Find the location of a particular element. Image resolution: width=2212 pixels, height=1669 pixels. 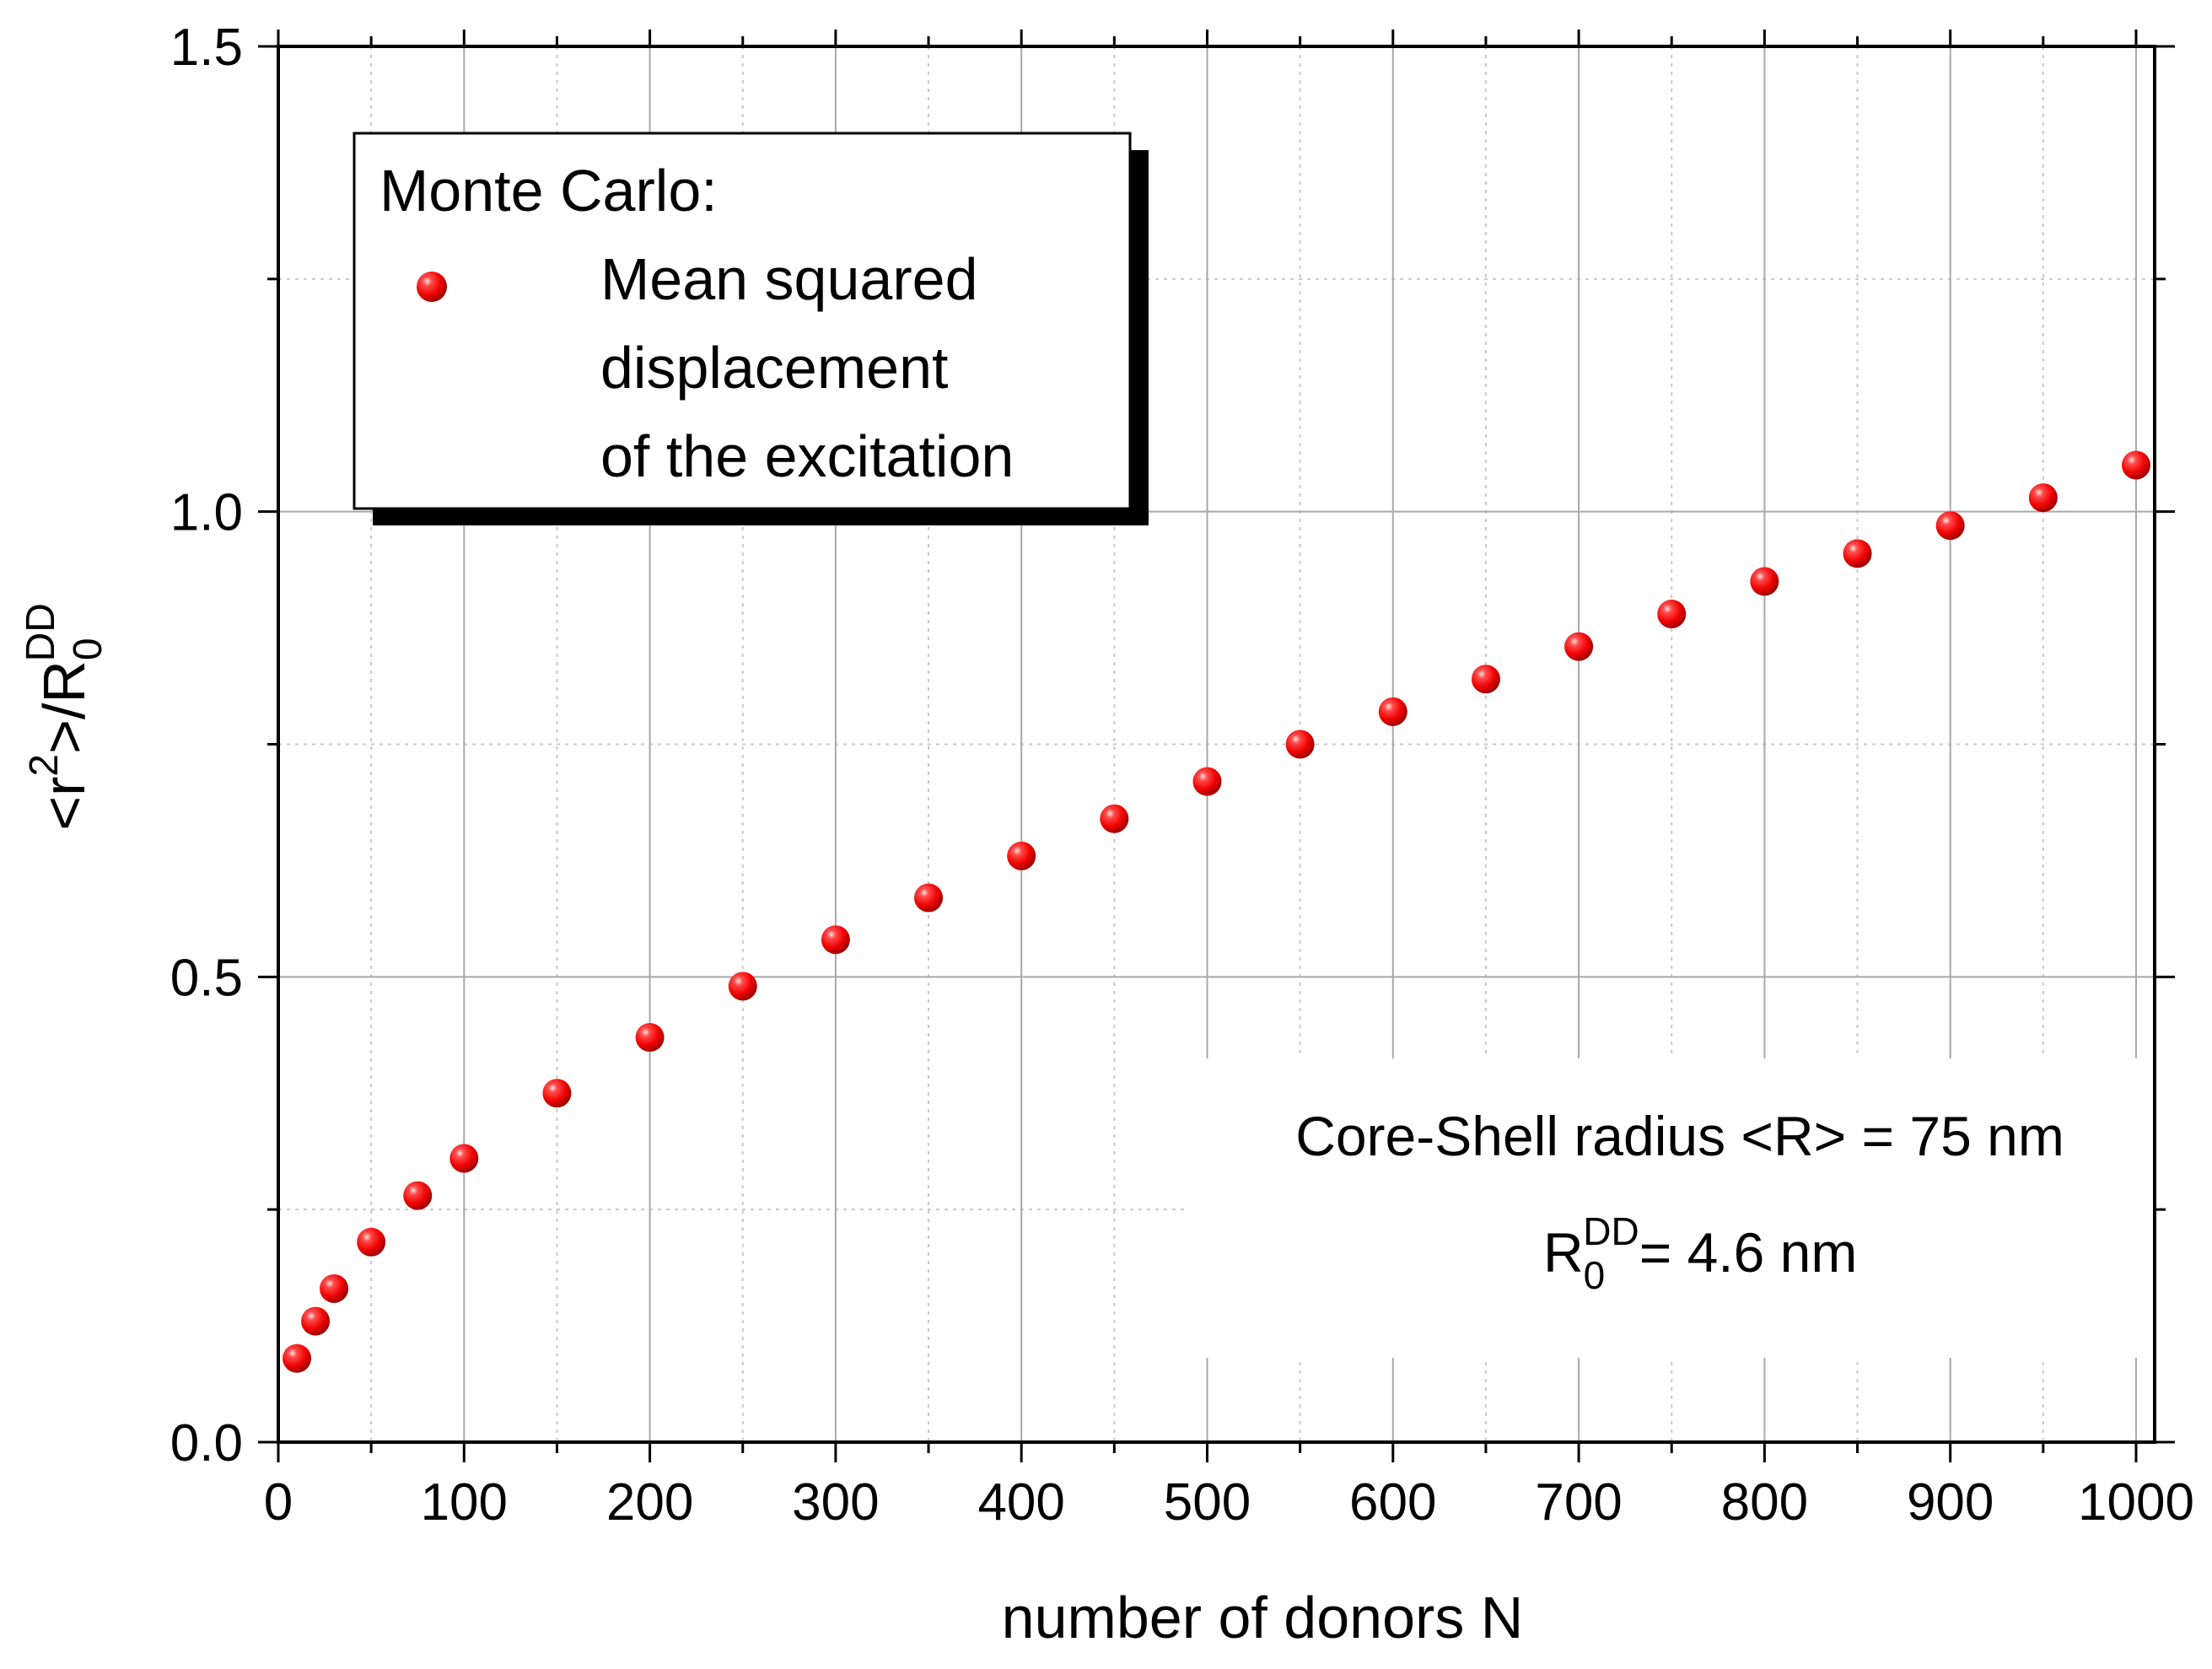

annotation-r0dd-rest: = 4.6 nm is located at coordinates (1748, 1252).